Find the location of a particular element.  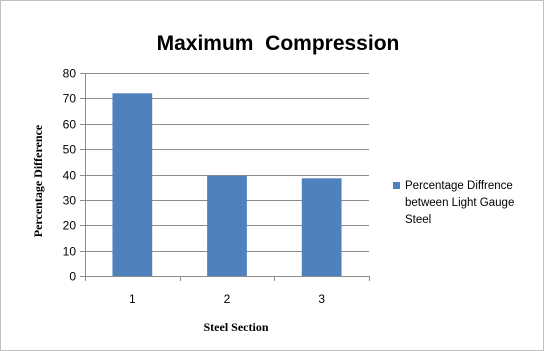

y-tick-label: 0 is located at coordinates (72, 277).